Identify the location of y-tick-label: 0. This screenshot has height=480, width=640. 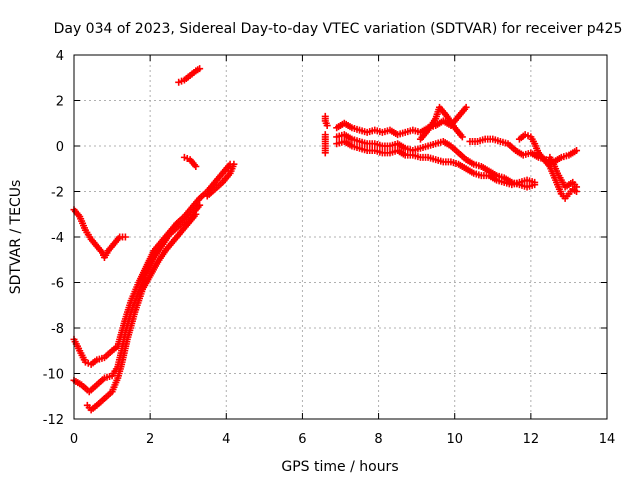
(60, 147).